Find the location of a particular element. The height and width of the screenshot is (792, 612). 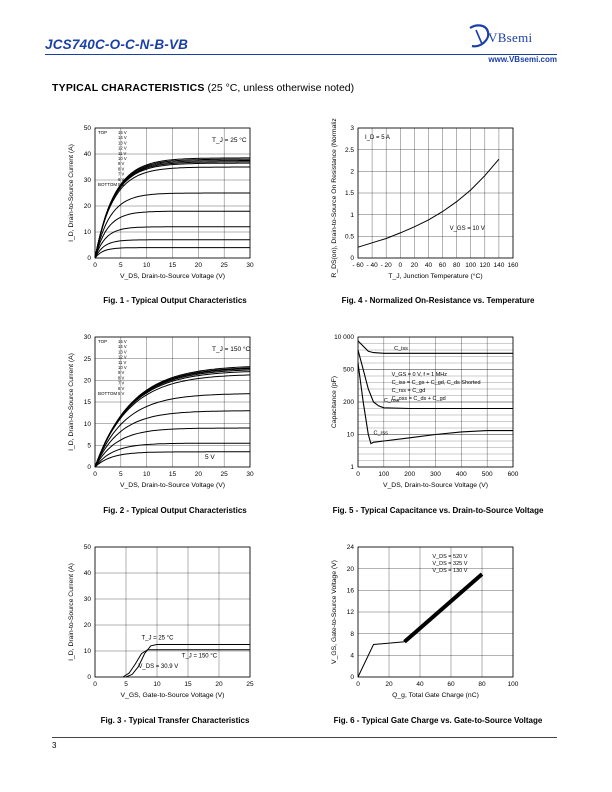

y-tick-label: 24 is located at coordinates (351, 547).